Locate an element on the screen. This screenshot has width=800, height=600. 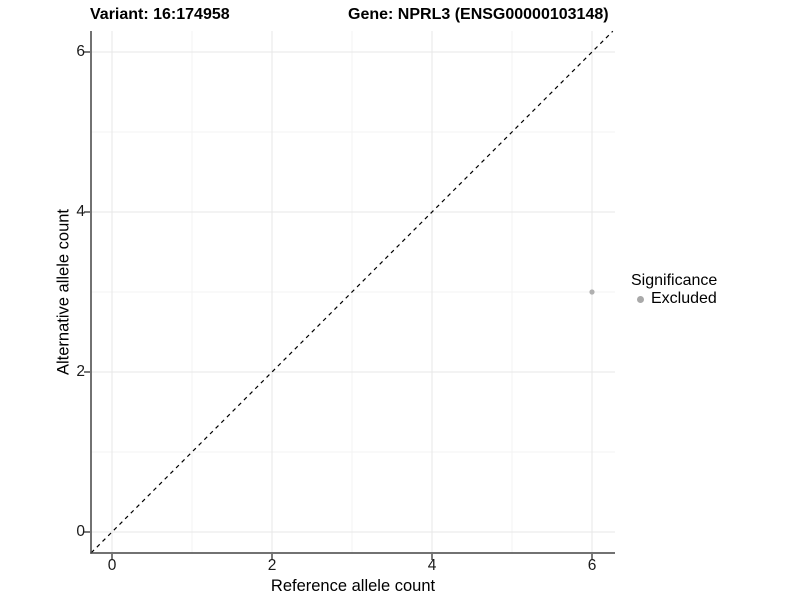
legend: Significance Excluded is located at coordinates (673, 289).